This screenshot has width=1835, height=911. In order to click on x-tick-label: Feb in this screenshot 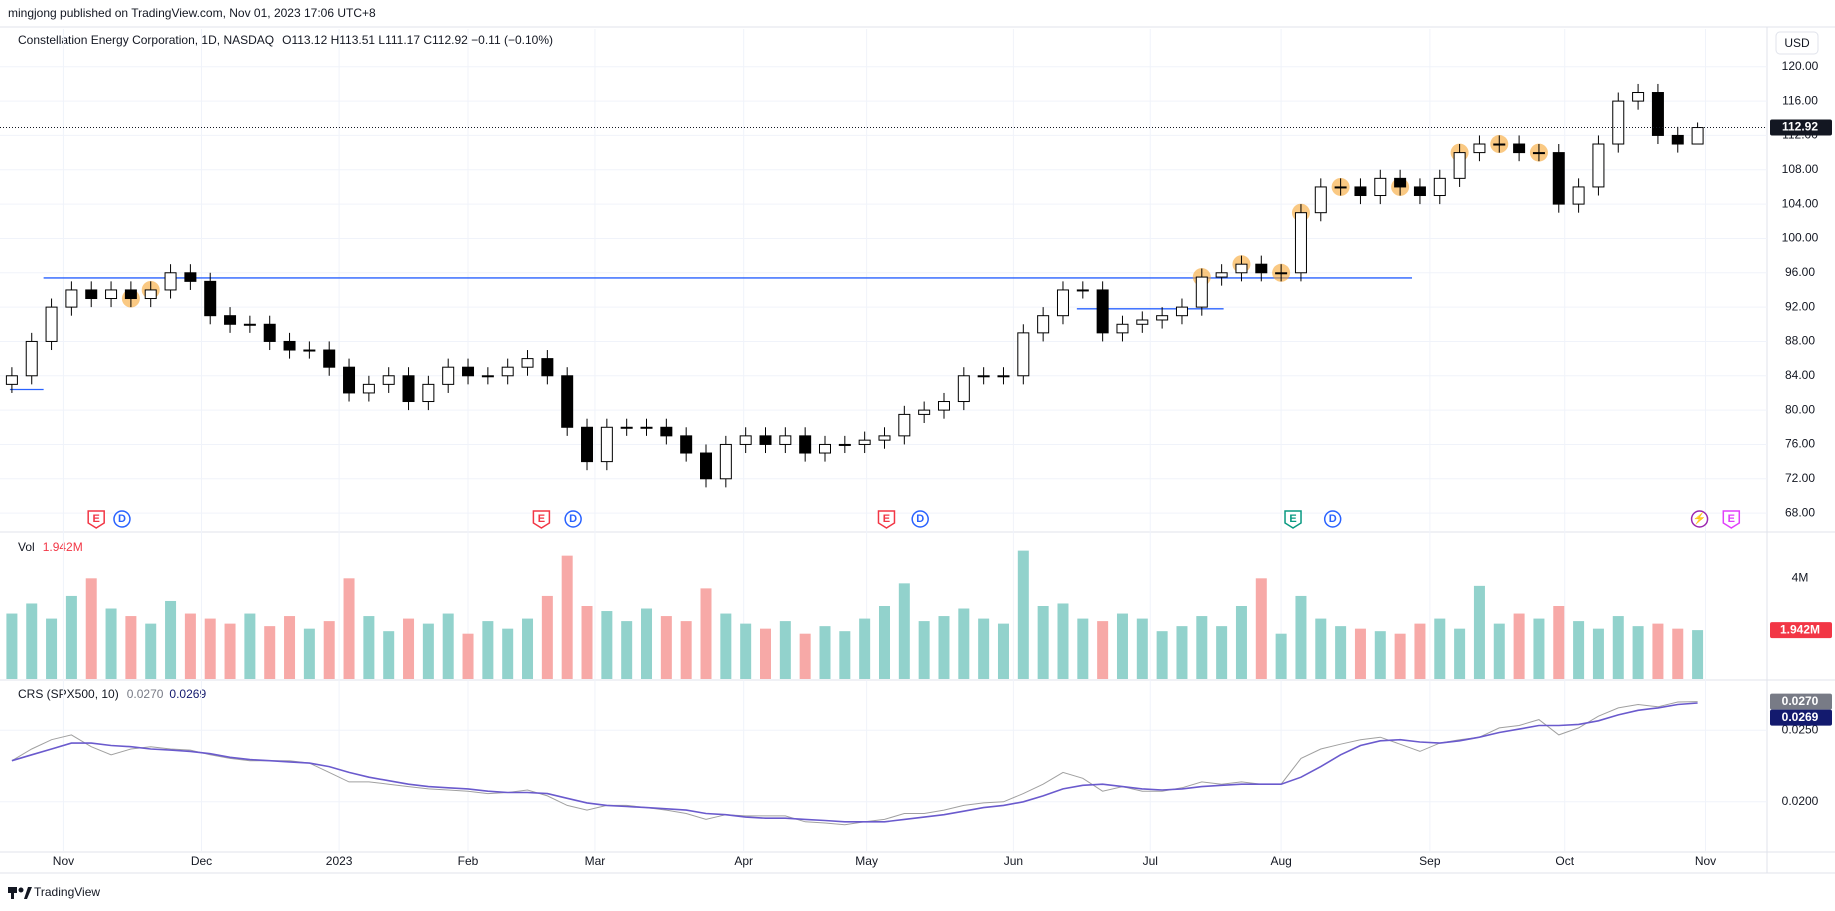, I will do `click(468, 861)`.